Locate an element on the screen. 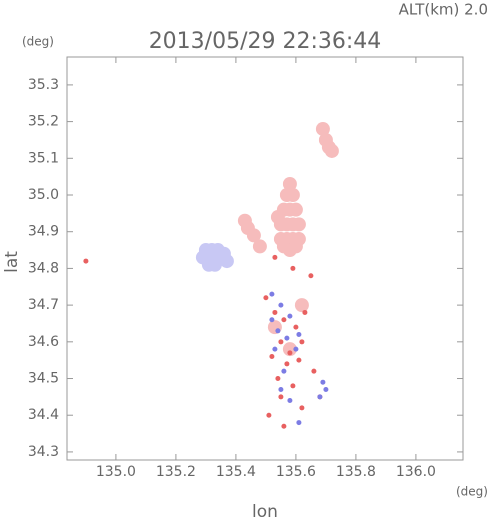  y-tick-label: 34.7 is located at coordinates (43, 305).